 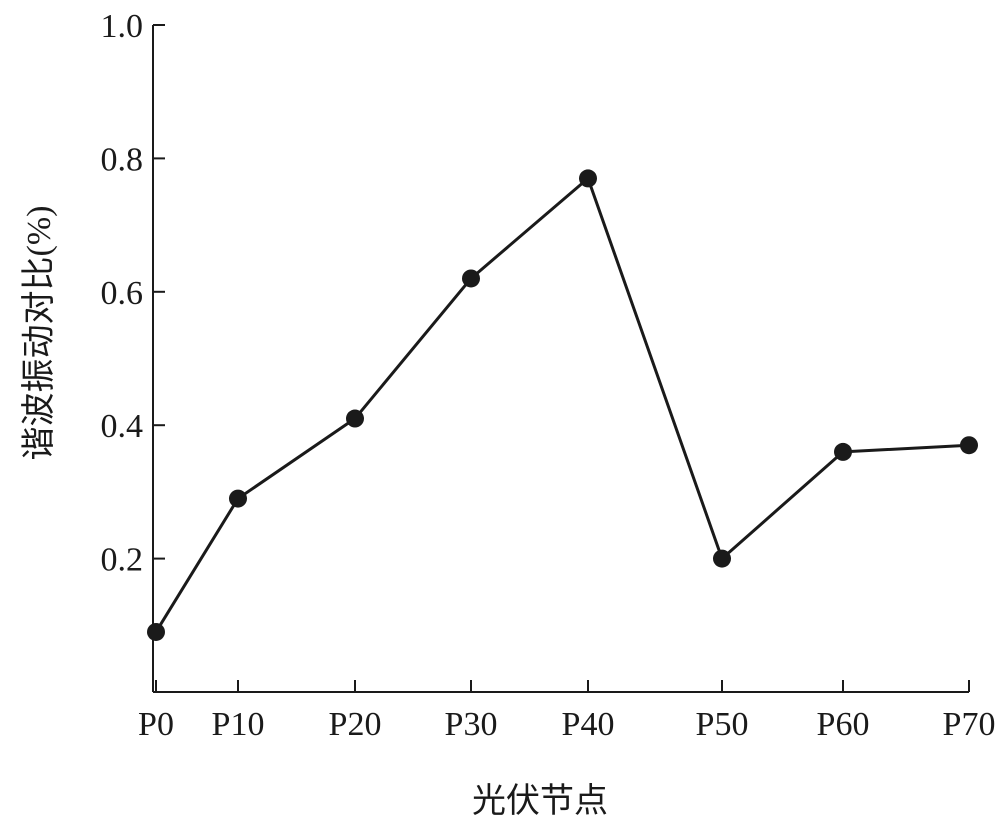 What do you see at coordinates (122, 426) in the screenshot?
I see `y-tick-label: 0.4` at bounding box center [122, 426].